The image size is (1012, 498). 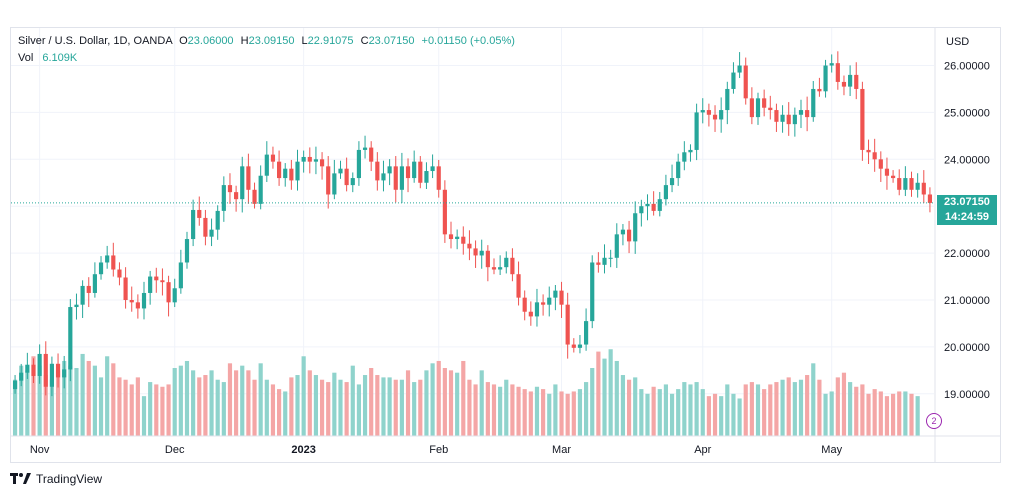 I want to click on tradingview-logo: TradingView, so click(x=56, y=479).